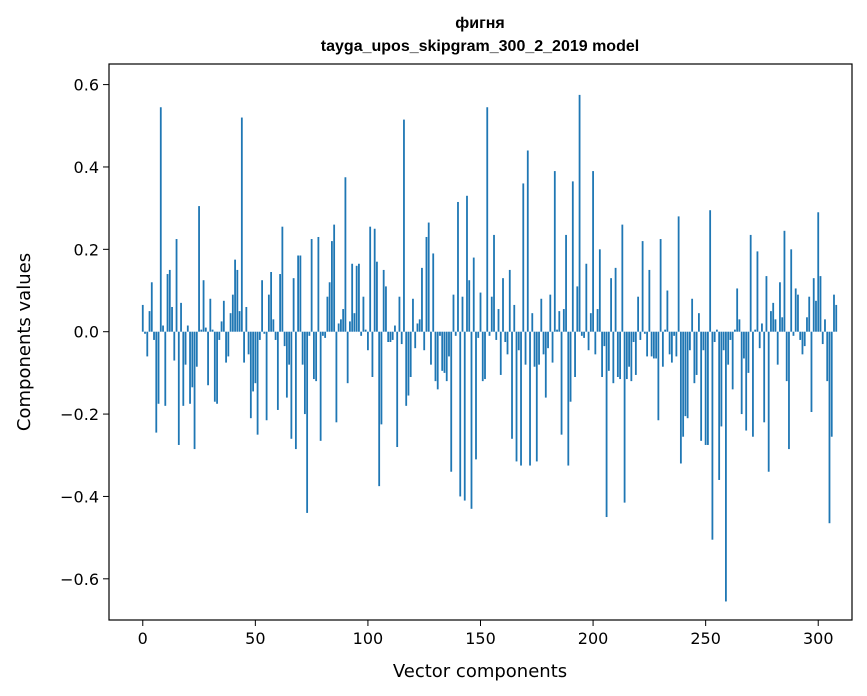 This screenshot has width=867, height=696. What do you see at coordinates (593, 638) in the screenshot?
I see `x-tick-label: 200` at bounding box center [593, 638].